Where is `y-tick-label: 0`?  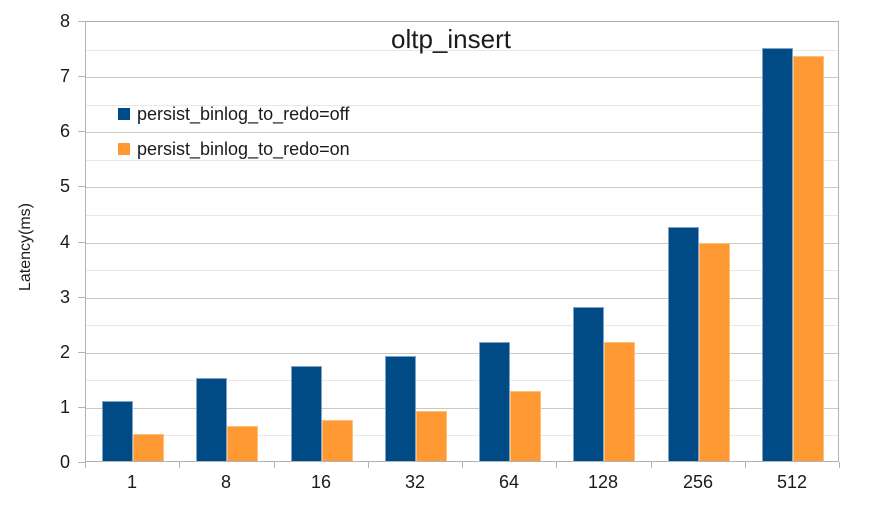
y-tick-label: 0 is located at coordinates (64, 462).